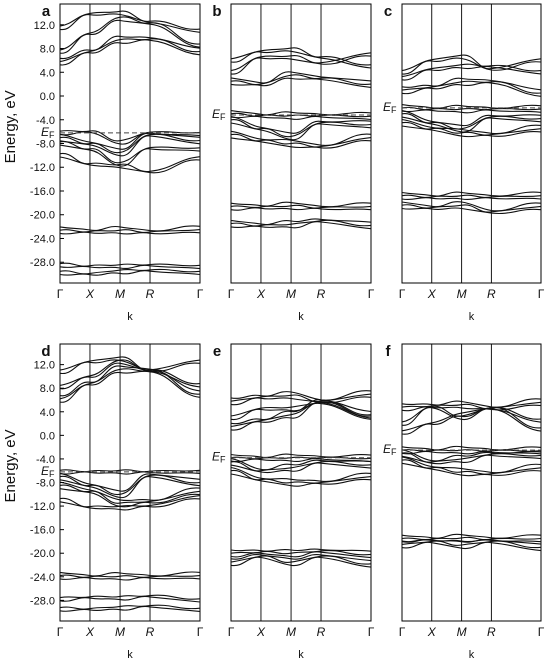 This screenshot has height=662, width=548. Describe the element at coordinates (47, 436) in the screenshot. I see `y-tick-label: 0.0` at that location.